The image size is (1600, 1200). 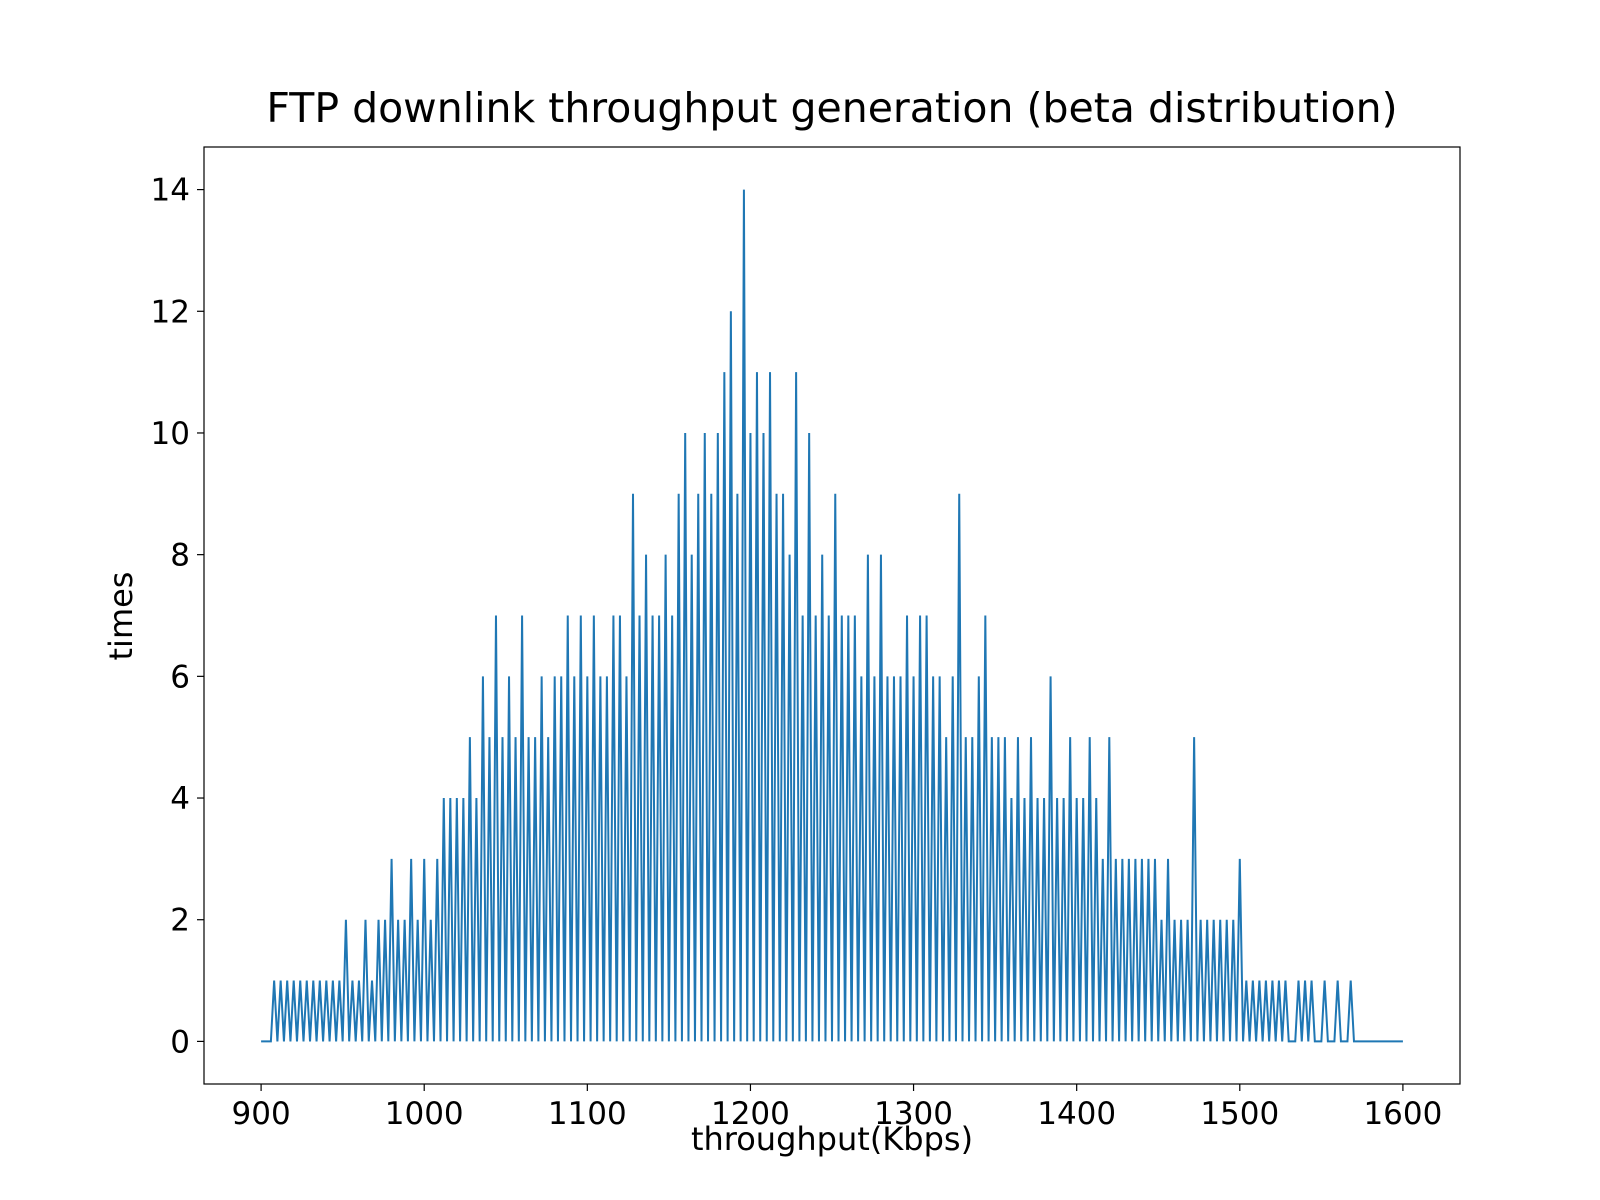 I want to click on x-tick-label: 900, so click(x=261, y=1114).